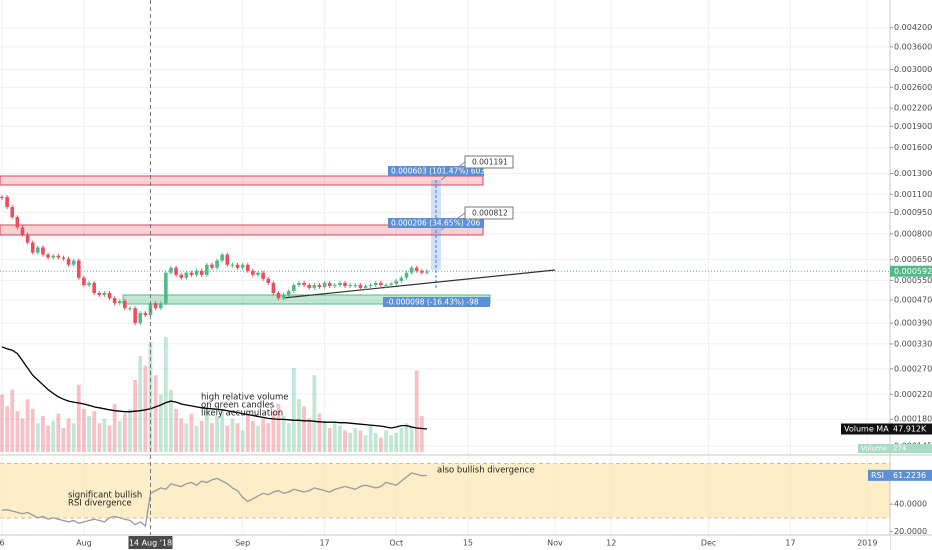 Image resolution: width=932 pixels, height=550 pixels. Describe the element at coordinates (913, 299) in the screenshot. I see `y-tick-label: 0.000470` at that location.